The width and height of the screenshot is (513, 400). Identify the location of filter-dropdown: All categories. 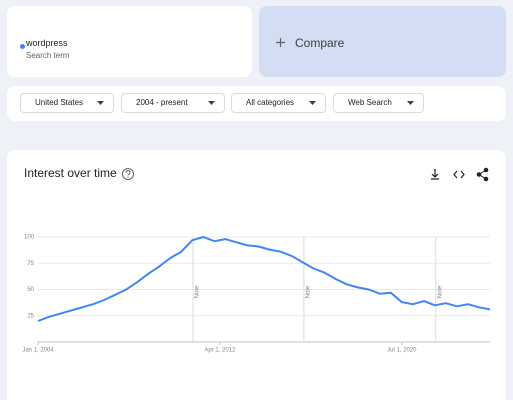
(278, 103).